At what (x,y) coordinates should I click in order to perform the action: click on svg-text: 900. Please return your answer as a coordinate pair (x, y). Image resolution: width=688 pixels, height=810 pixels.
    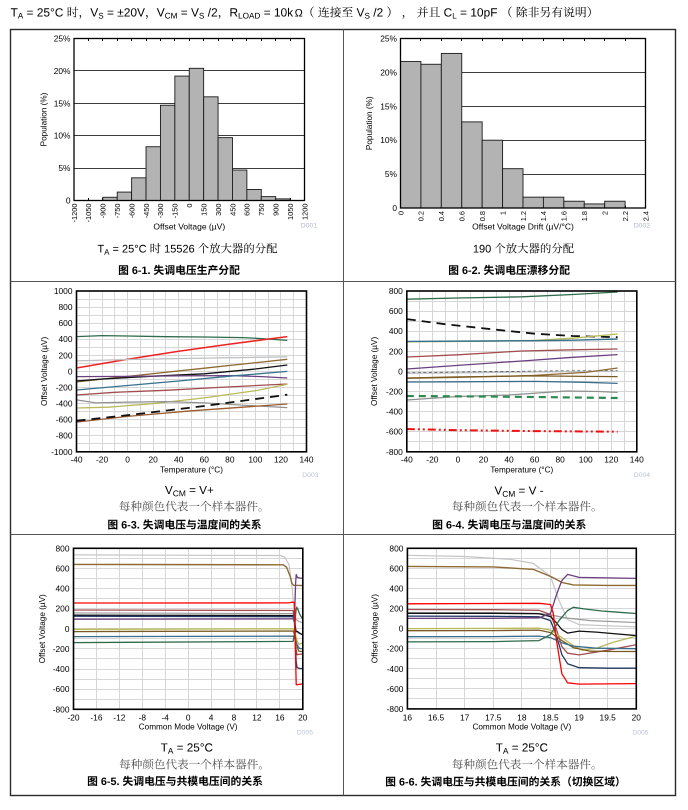
    Looking at the image, I should click on (275, 210).